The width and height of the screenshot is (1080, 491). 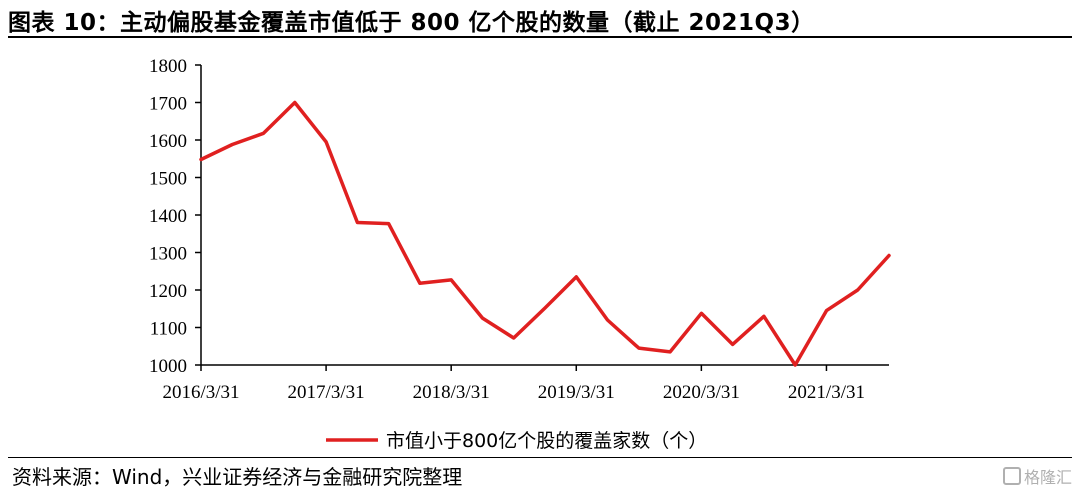 What do you see at coordinates (168, 366) in the screenshot?
I see `y-tick-label: 1000` at bounding box center [168, 366].